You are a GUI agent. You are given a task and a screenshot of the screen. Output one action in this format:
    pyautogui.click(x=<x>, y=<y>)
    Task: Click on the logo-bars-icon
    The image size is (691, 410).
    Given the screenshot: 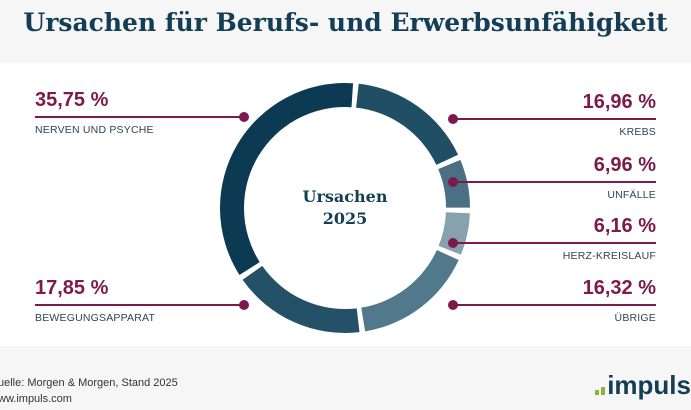 What is the action you would take?
    pyautogui.click(x=600, y=391)
    